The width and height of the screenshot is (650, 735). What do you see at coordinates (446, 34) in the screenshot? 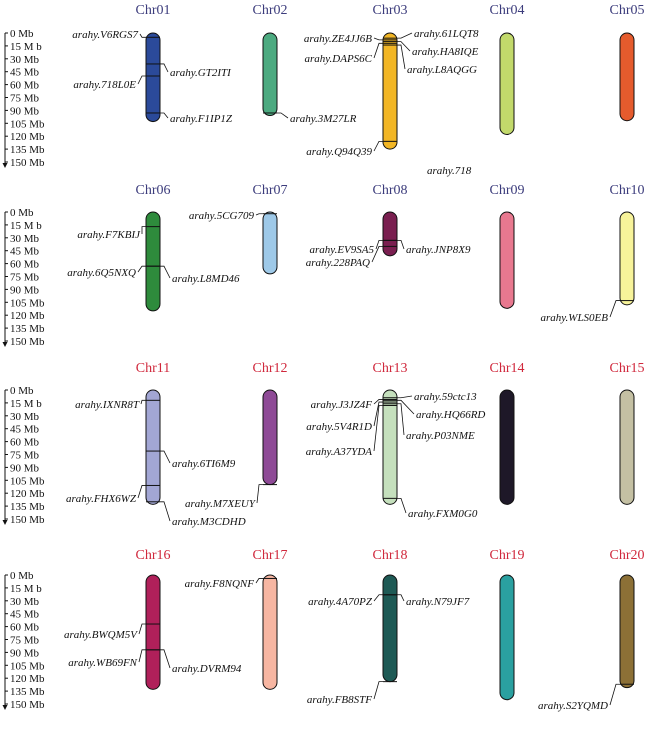
I see `gene-label: arahy.61LQT8` at bounding box center [446, 34].